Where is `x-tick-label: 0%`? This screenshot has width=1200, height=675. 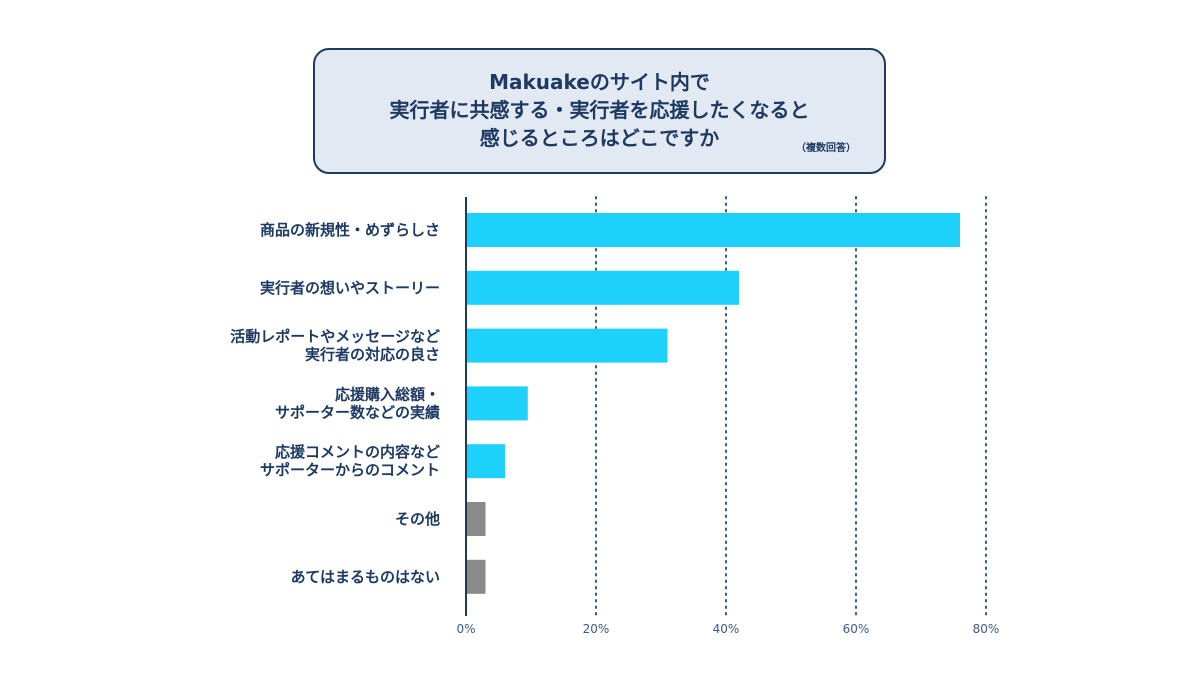 x-tick-label: 0% is located at coordinates (465, 629).